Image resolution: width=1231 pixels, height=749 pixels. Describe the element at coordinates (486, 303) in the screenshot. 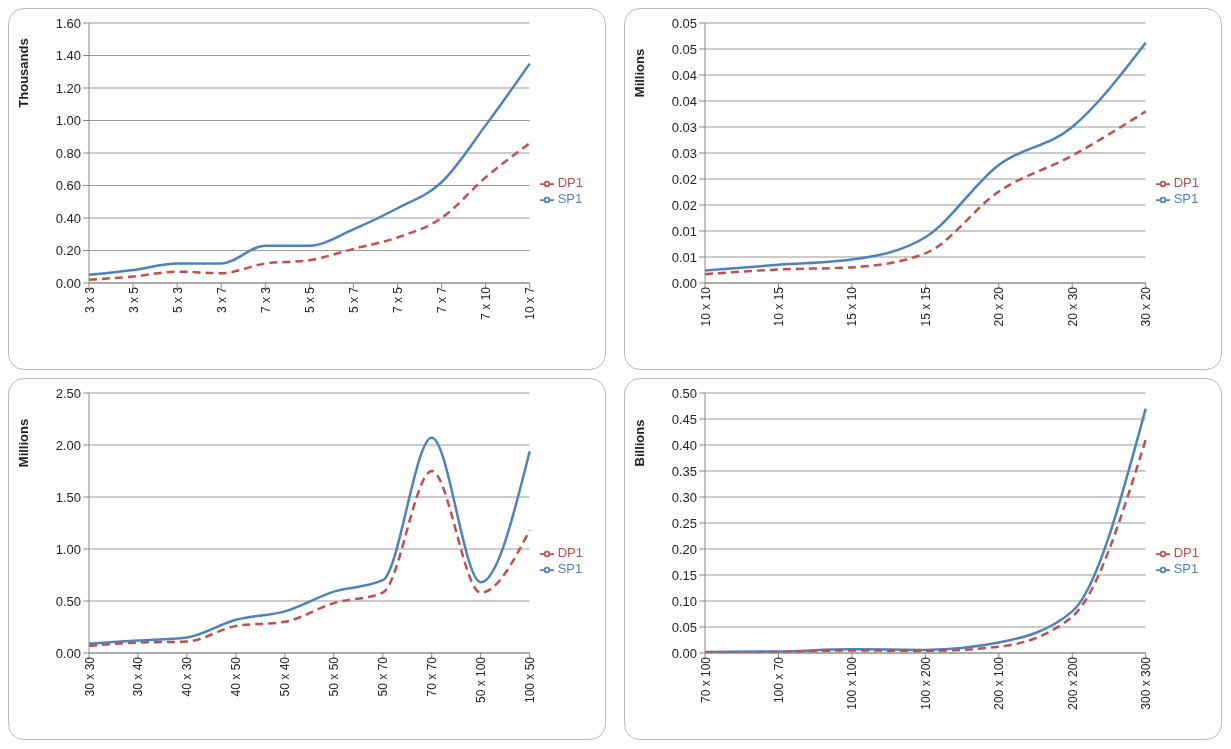

I see `x-tick-label: 7 x 10` at that location.